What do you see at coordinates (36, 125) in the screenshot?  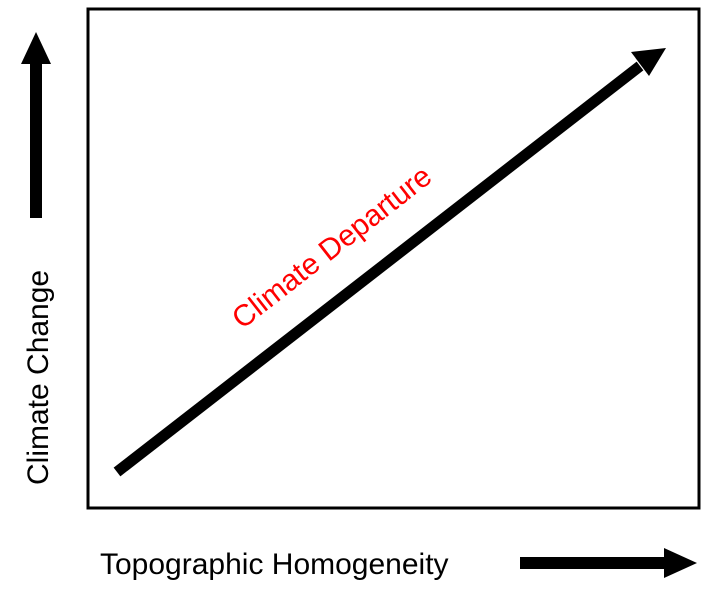 I see `y-axis-arrow` at bounding box center [36, 125].